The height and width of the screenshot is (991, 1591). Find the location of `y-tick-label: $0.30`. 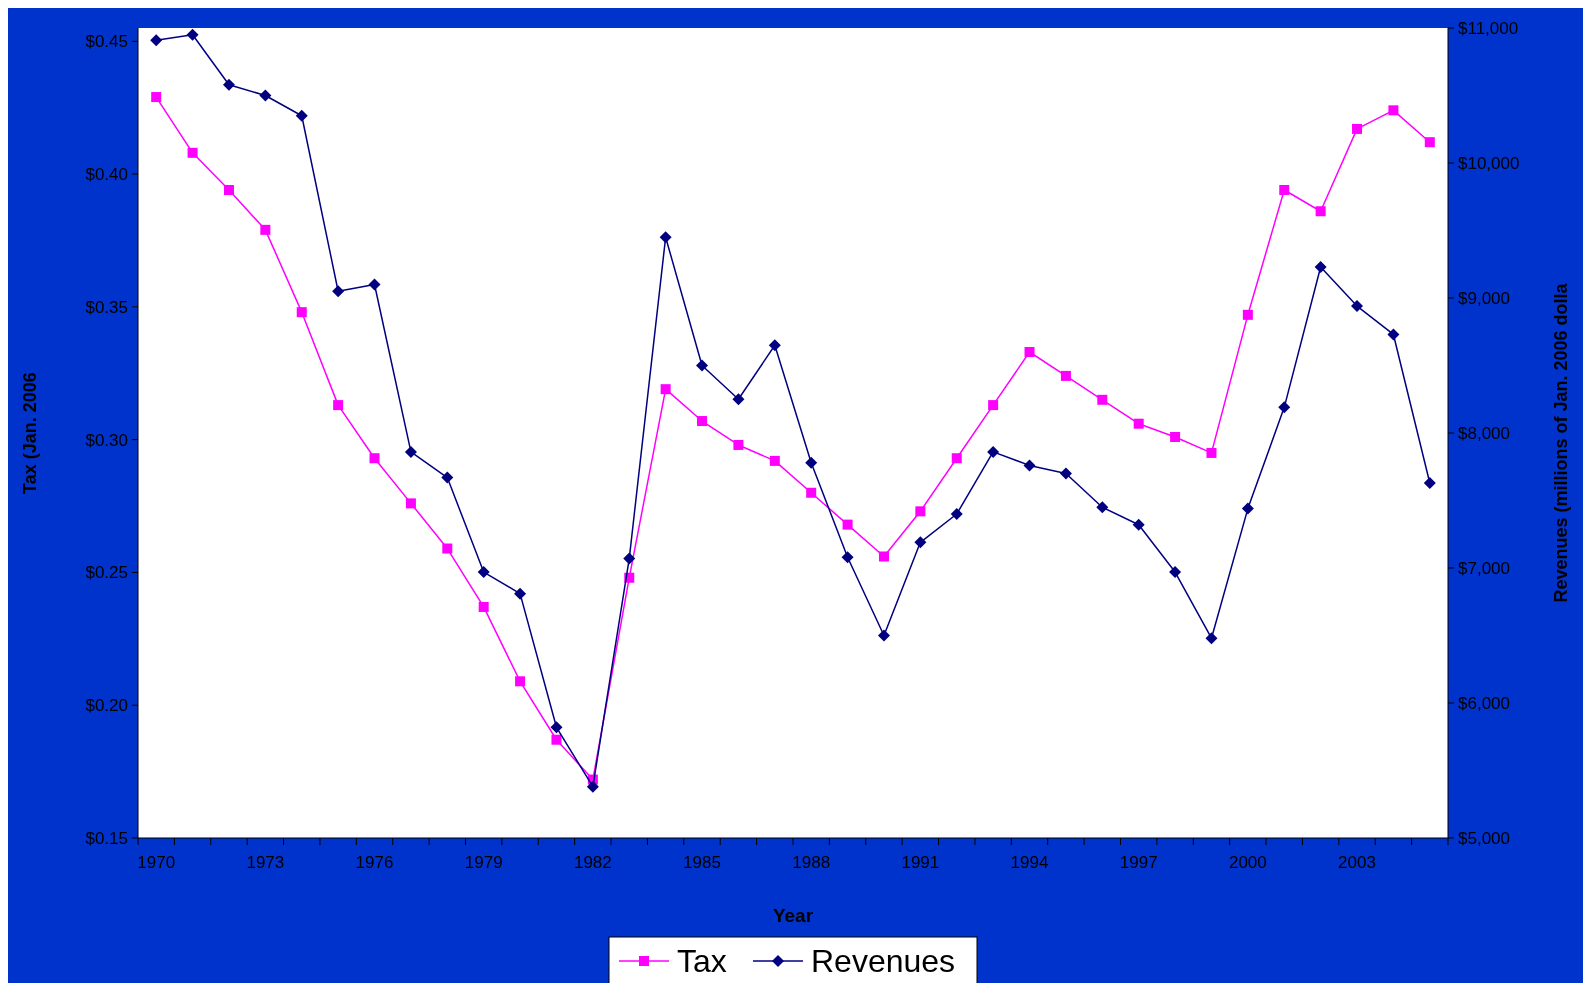

y-tick-label: $0.30 is located at coordinates (106, 440).